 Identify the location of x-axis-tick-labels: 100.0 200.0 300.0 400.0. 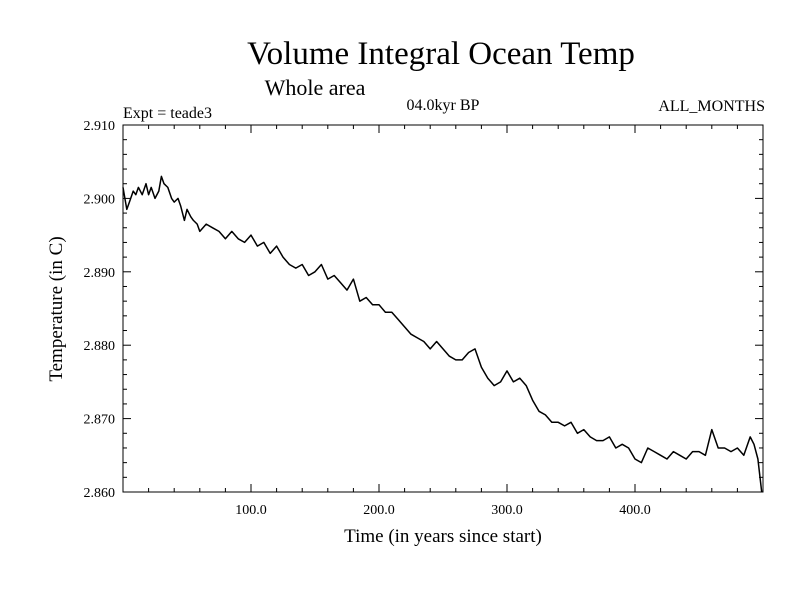
(443, 510).